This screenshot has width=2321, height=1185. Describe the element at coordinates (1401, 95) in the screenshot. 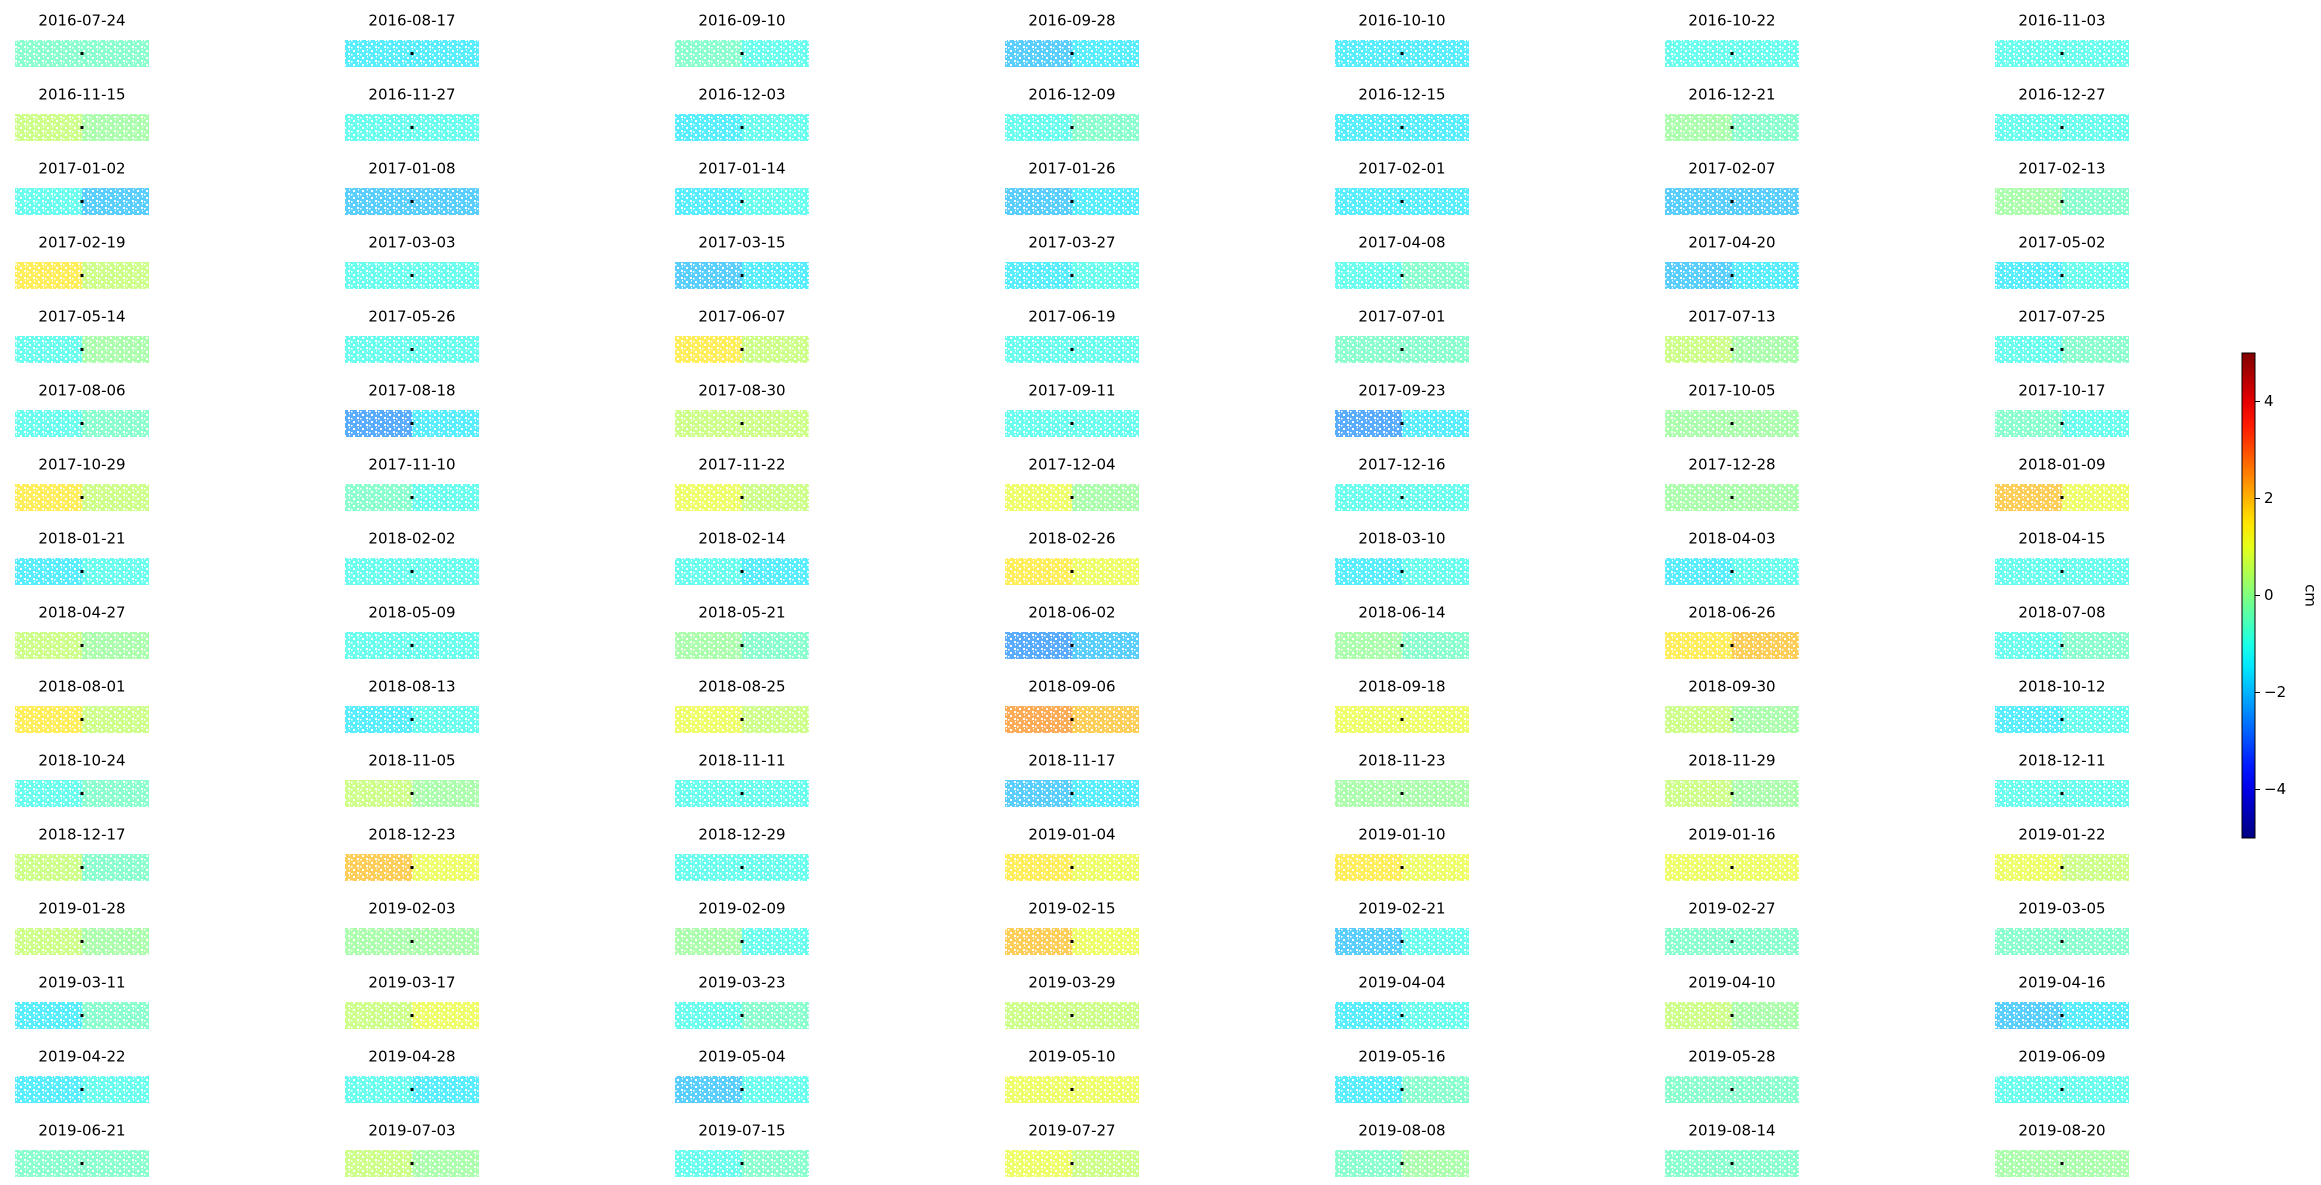

I see `panel-title: 2016-12-15` at that location.